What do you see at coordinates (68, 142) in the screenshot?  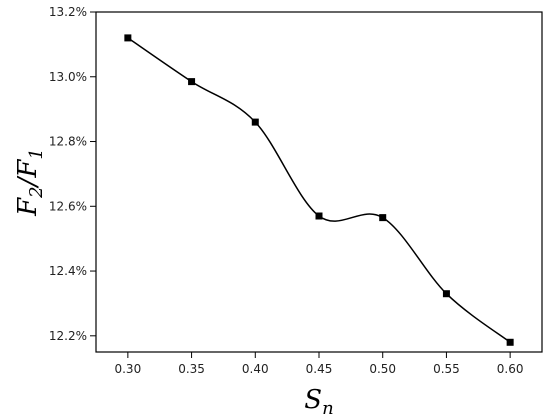 I see `y-tick-label: 12.8%` at bounding box center [68, 142].